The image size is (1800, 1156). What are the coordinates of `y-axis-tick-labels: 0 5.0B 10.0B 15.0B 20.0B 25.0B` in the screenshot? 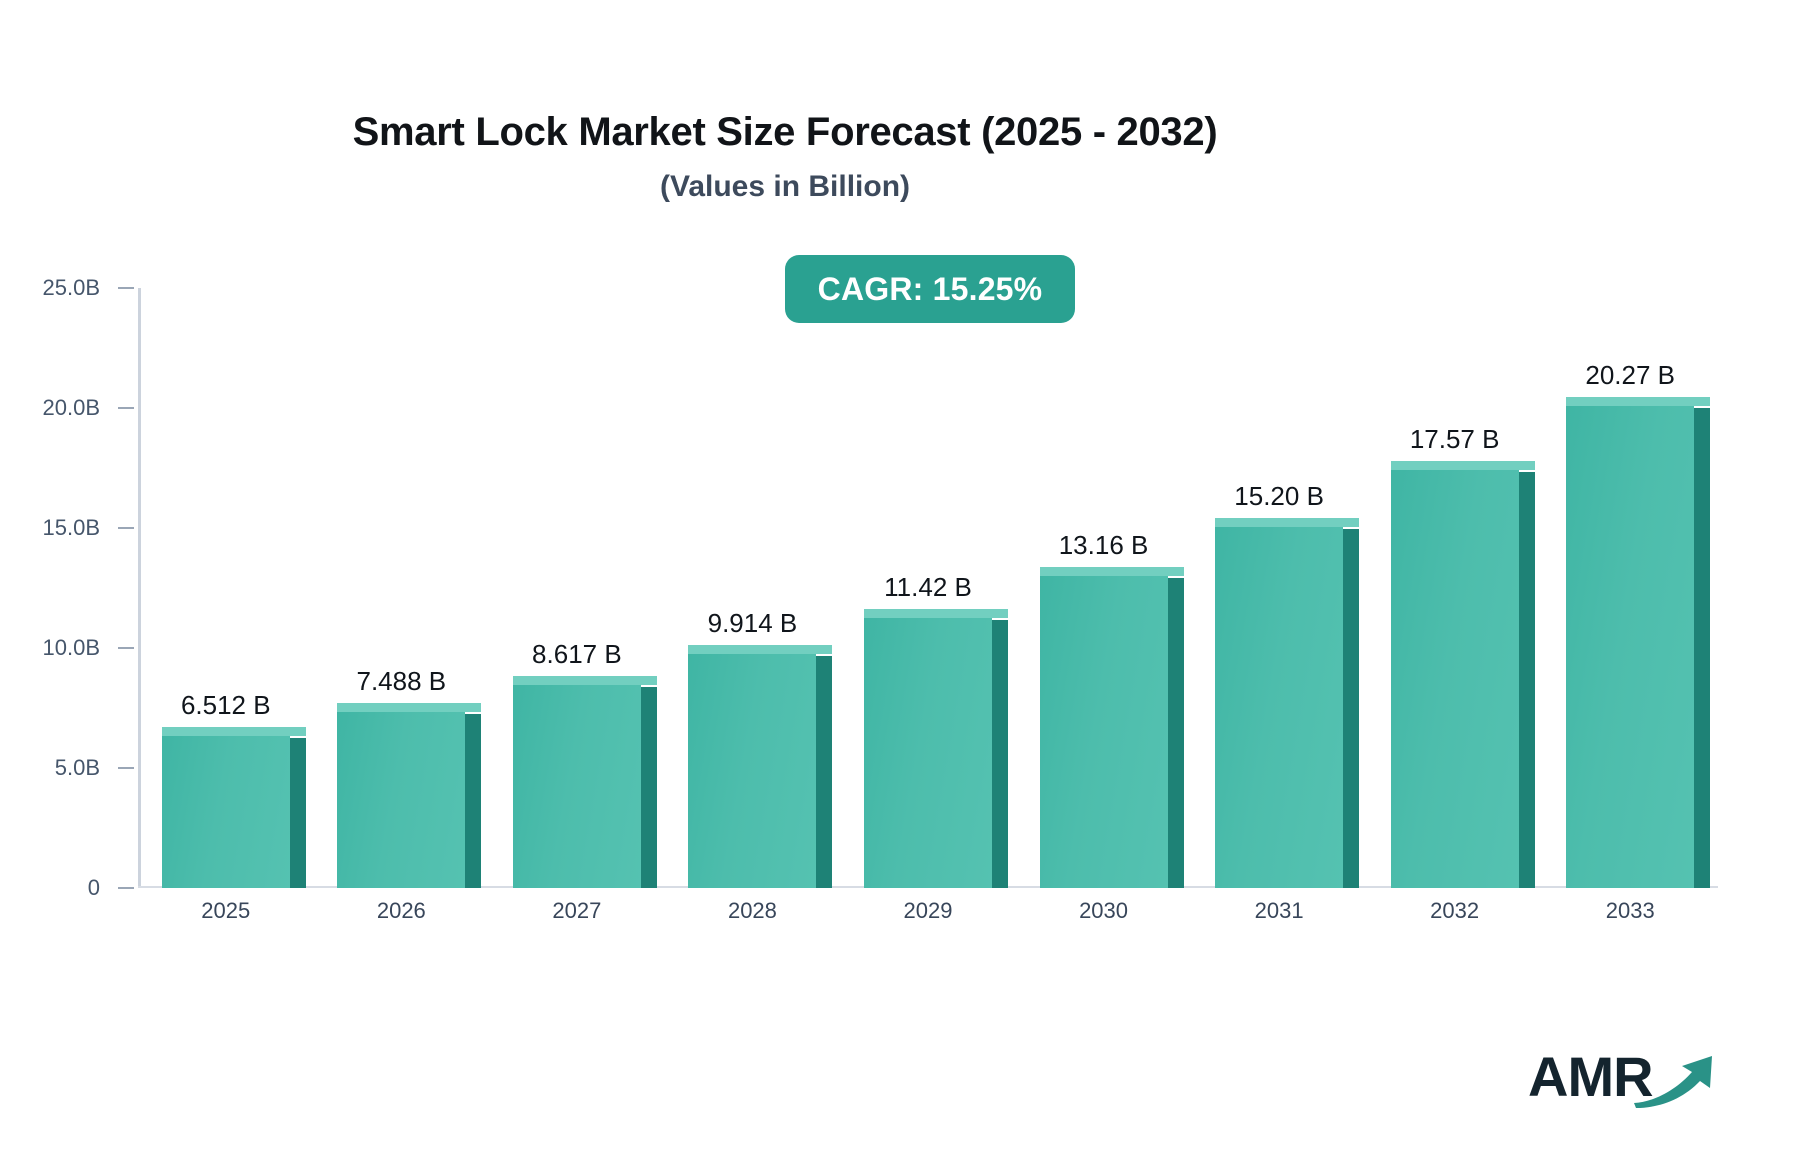 It's located at (50, 587).